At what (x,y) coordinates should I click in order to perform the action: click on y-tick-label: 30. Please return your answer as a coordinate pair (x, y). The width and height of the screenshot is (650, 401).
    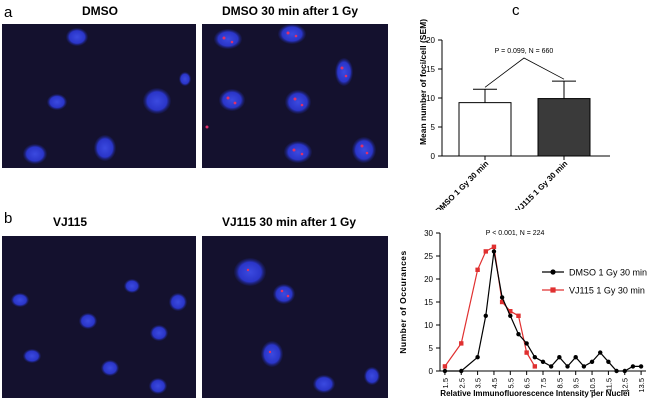
    Looking at the image, I should click on (428, 233).